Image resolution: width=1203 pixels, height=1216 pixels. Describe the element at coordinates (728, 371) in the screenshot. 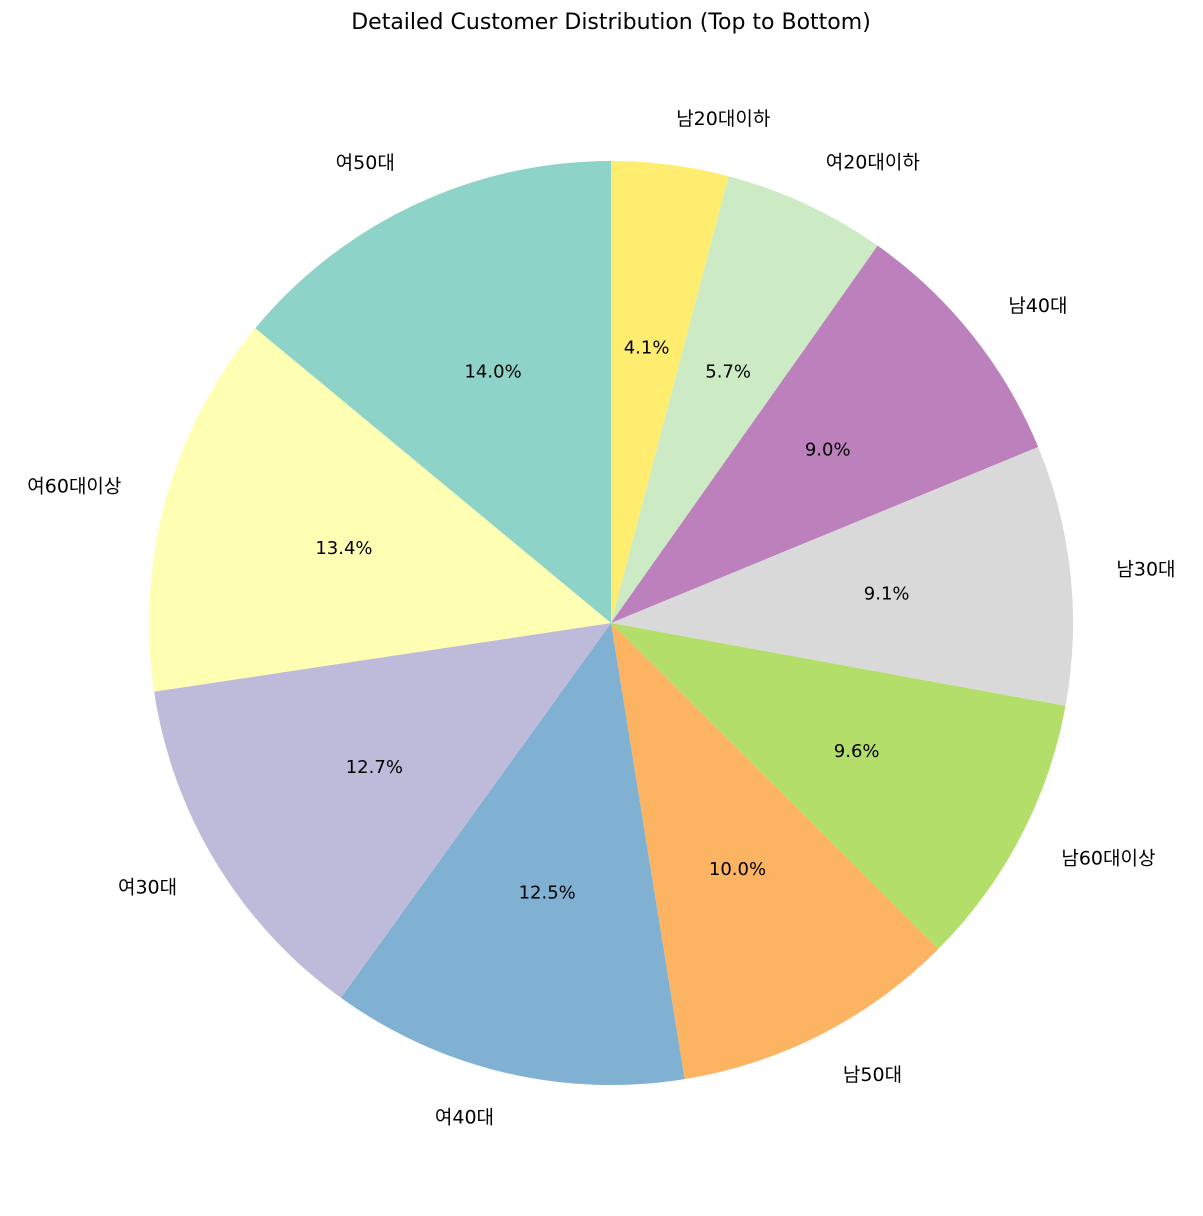

I see `slice-percent-label: 5.7%` at that location.